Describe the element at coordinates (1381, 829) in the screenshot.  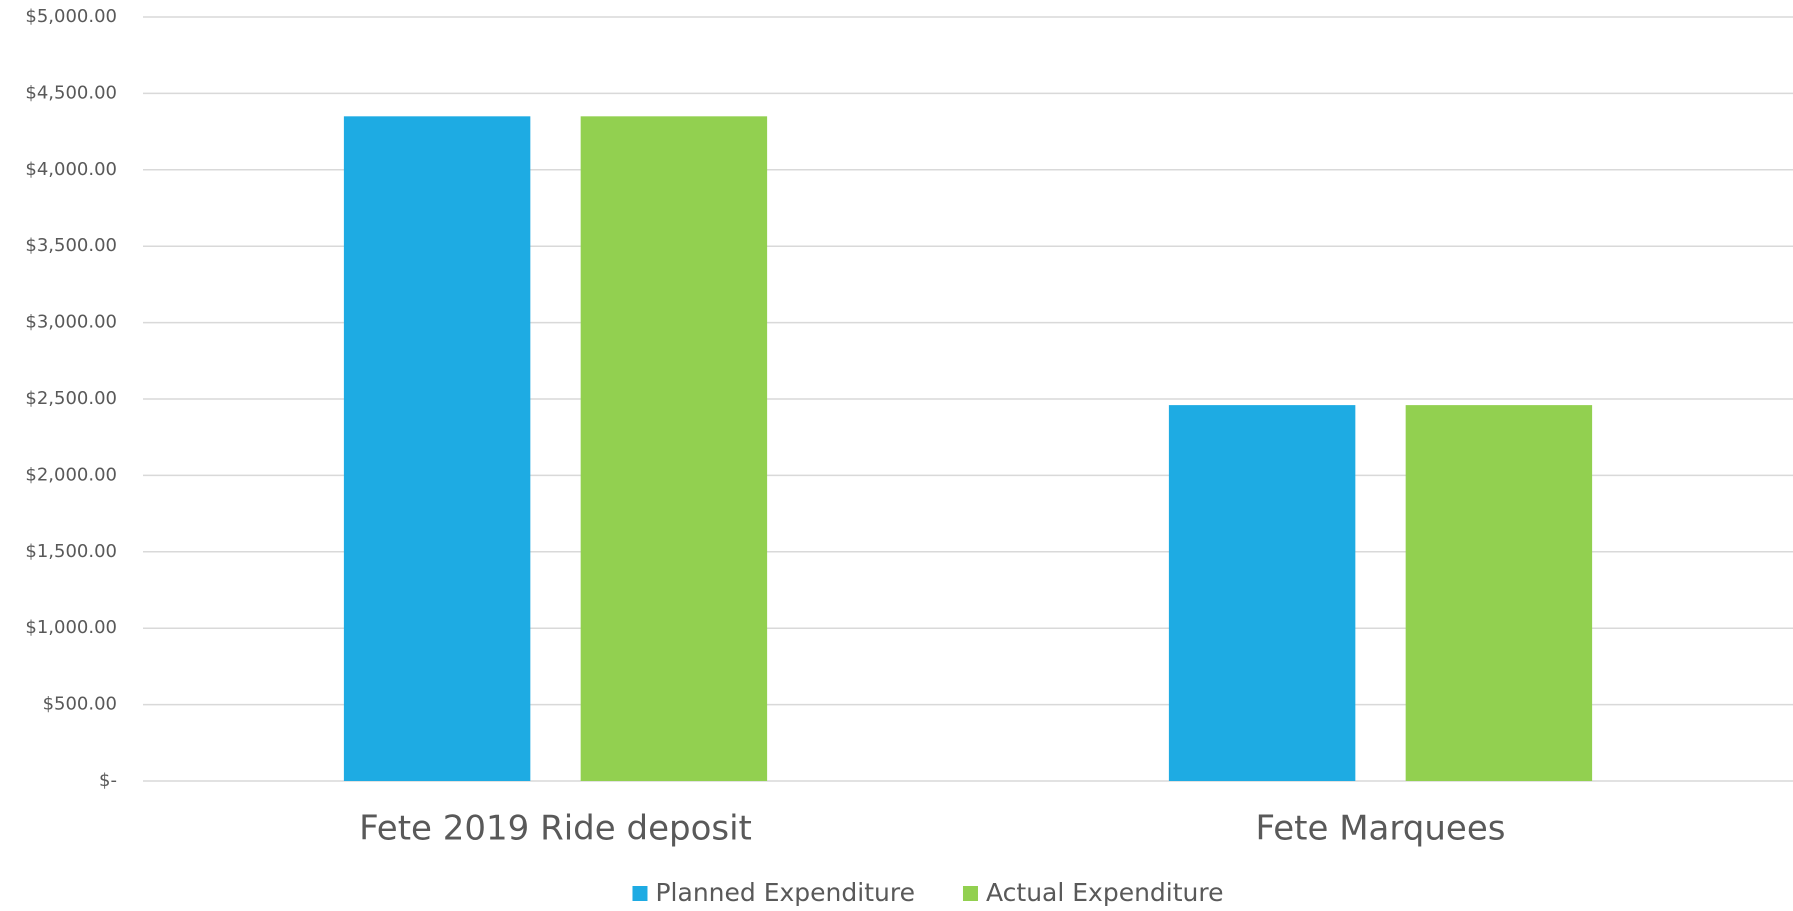
I see `x-tick-label: Fete Marquees` at that location.